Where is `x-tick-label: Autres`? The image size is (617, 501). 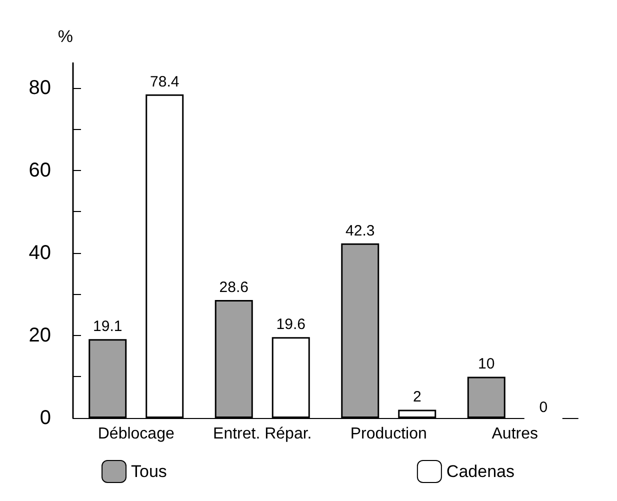
x-tick-label: Autres is located at coordinates (515, 434).